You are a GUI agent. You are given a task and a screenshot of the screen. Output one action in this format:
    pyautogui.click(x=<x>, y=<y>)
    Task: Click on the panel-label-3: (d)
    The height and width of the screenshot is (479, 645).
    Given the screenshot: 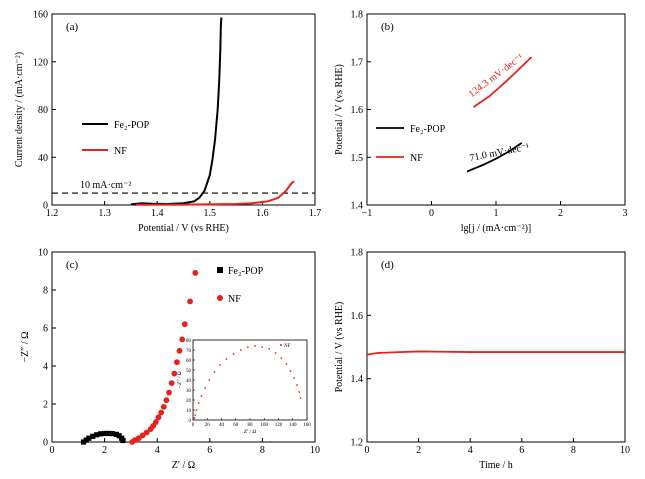 What is the action you would take?
    pyautogui.click(x=387, y=265)
    